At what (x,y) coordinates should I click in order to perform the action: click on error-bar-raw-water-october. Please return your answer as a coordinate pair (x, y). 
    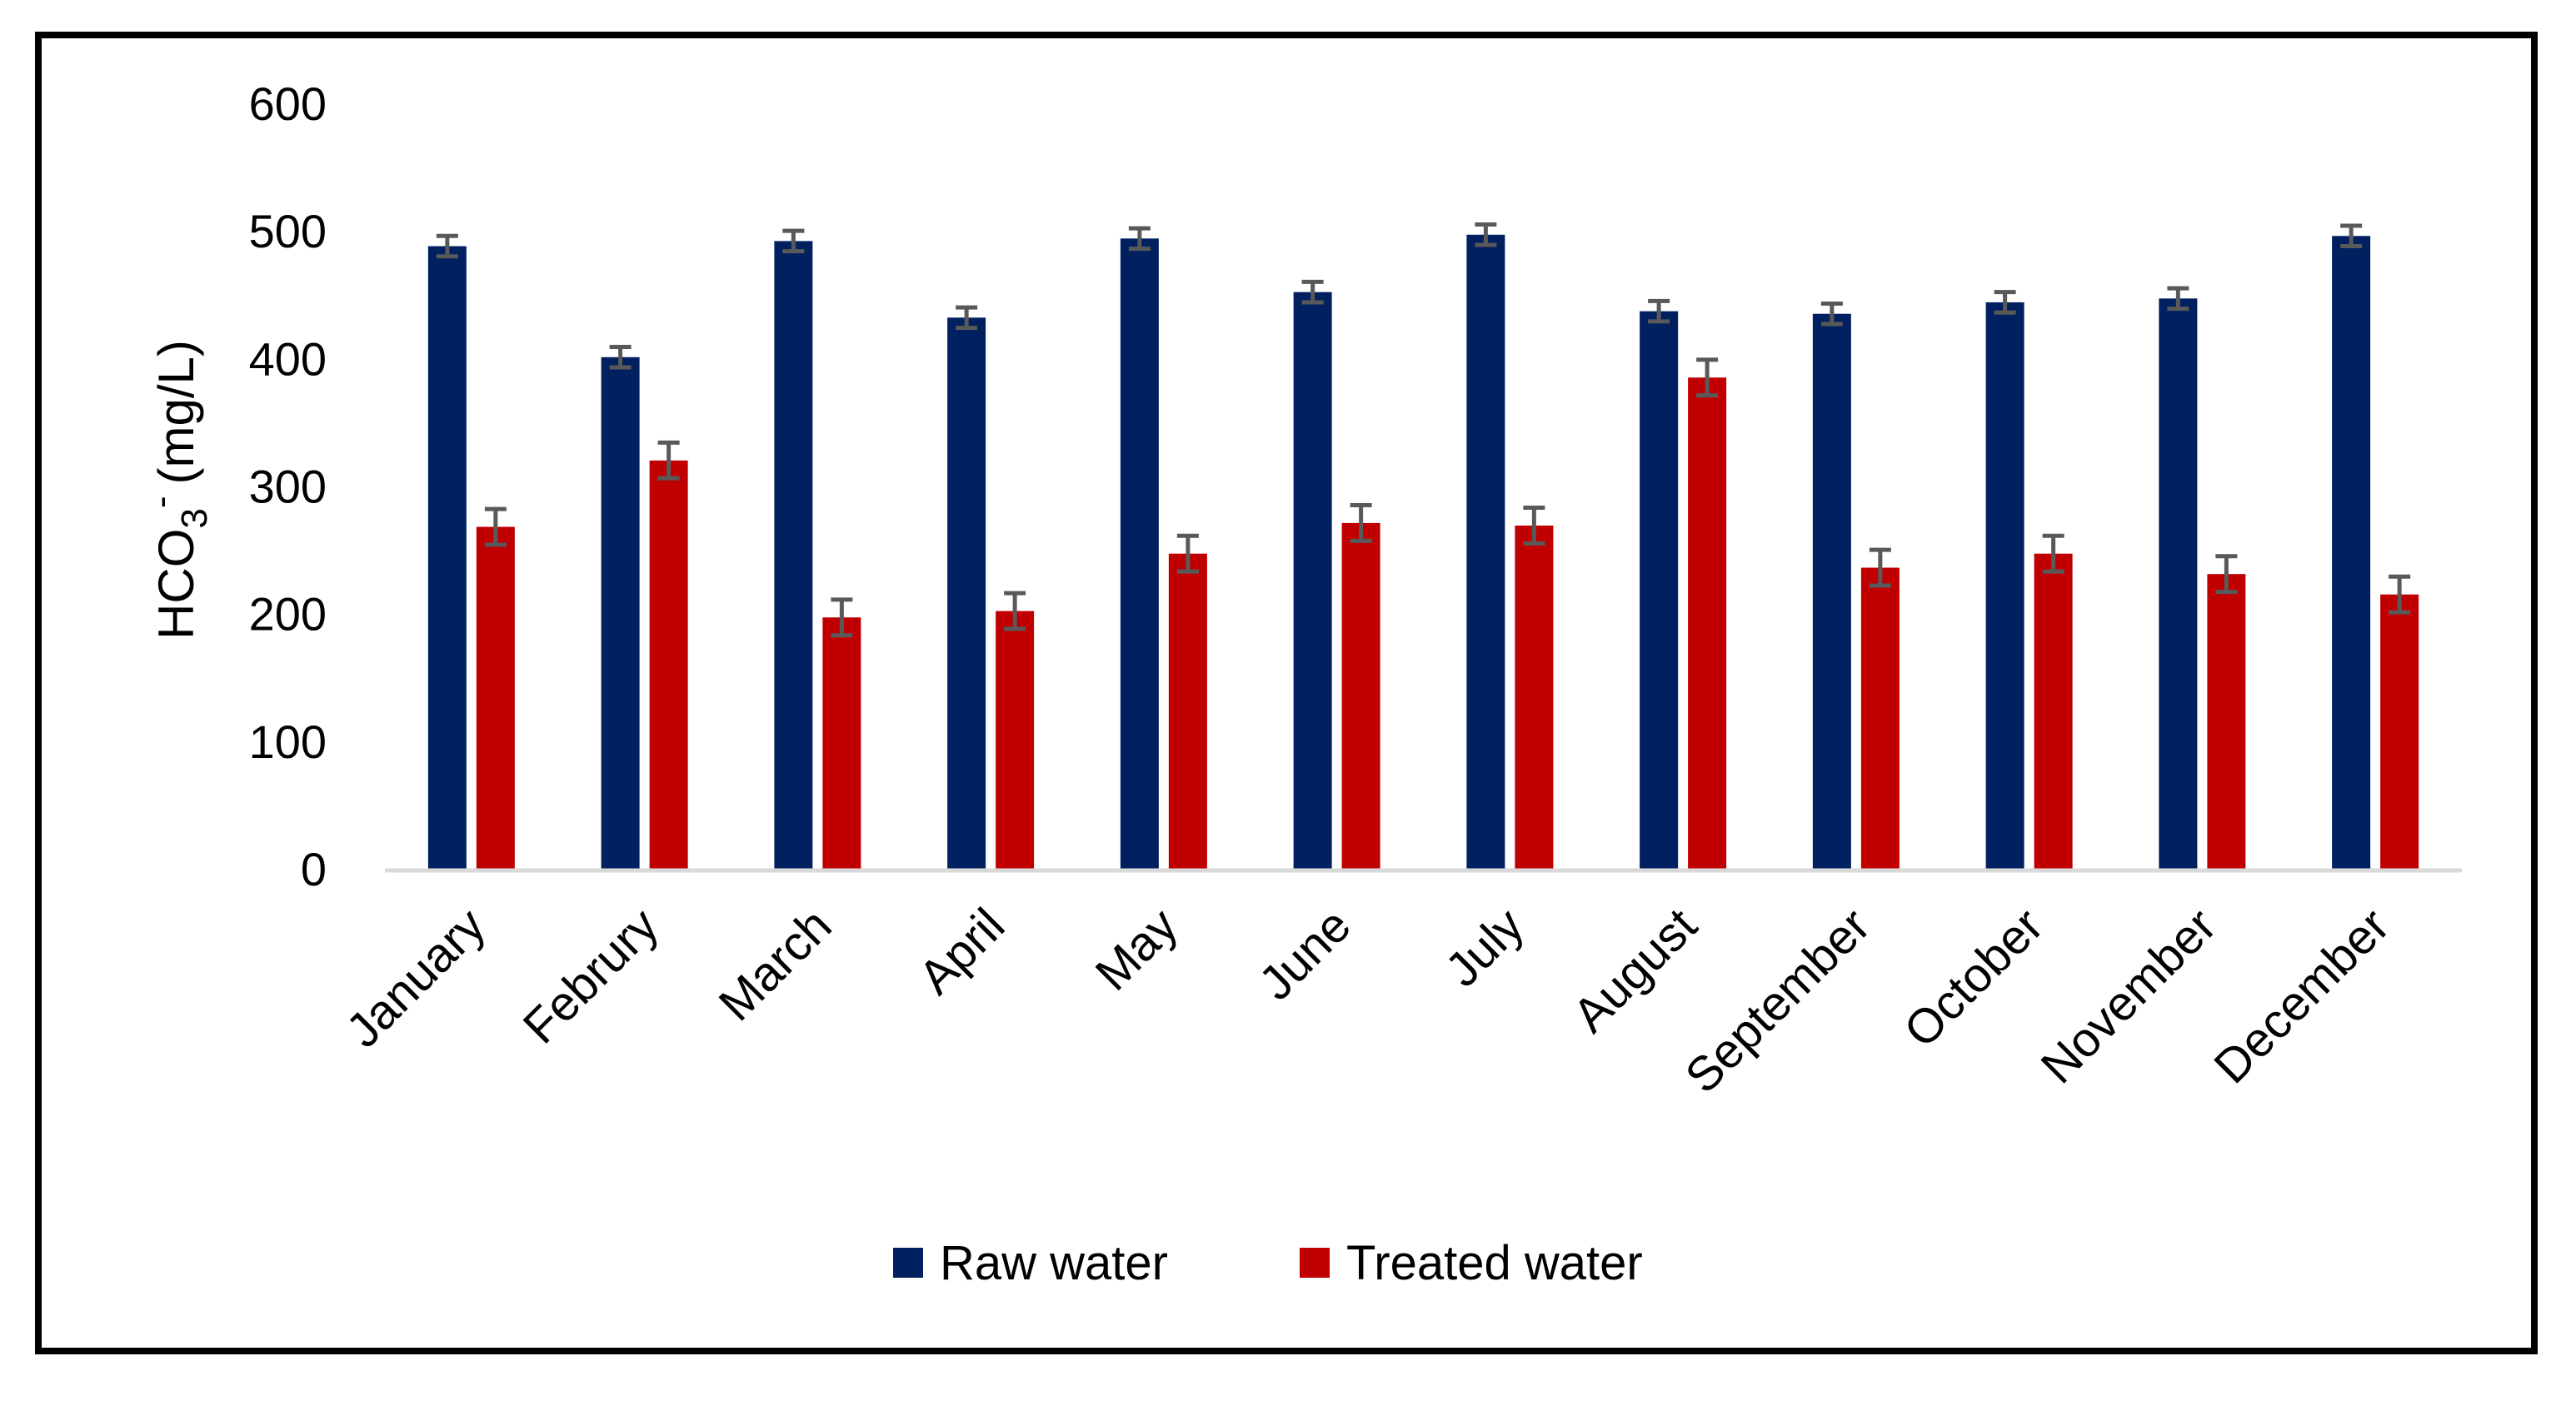
    Looking at the image, I should click on (2005, 302).